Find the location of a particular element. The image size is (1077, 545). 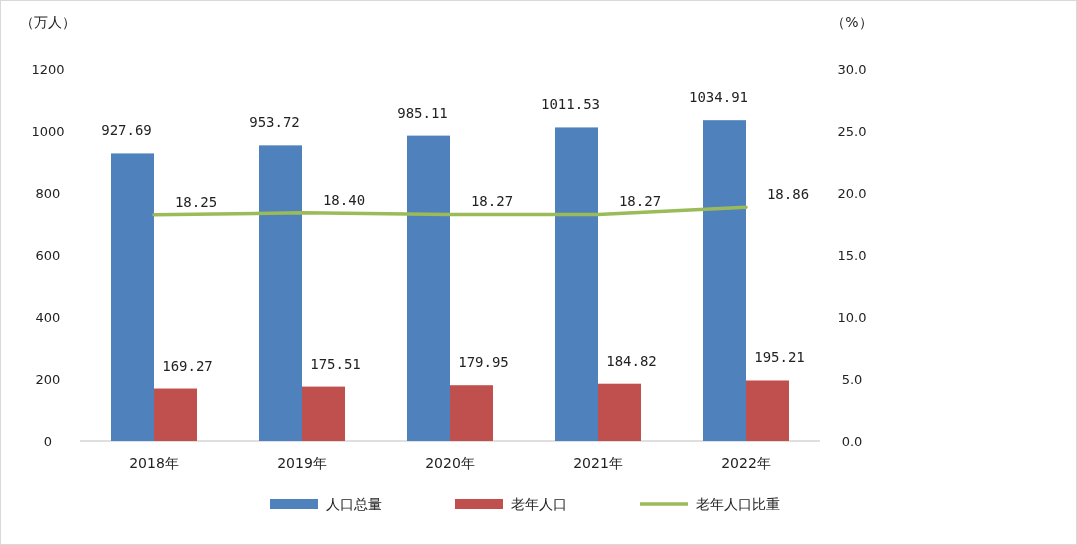

y2-tick-label: 10.0 is located at coordinates (852, 317).